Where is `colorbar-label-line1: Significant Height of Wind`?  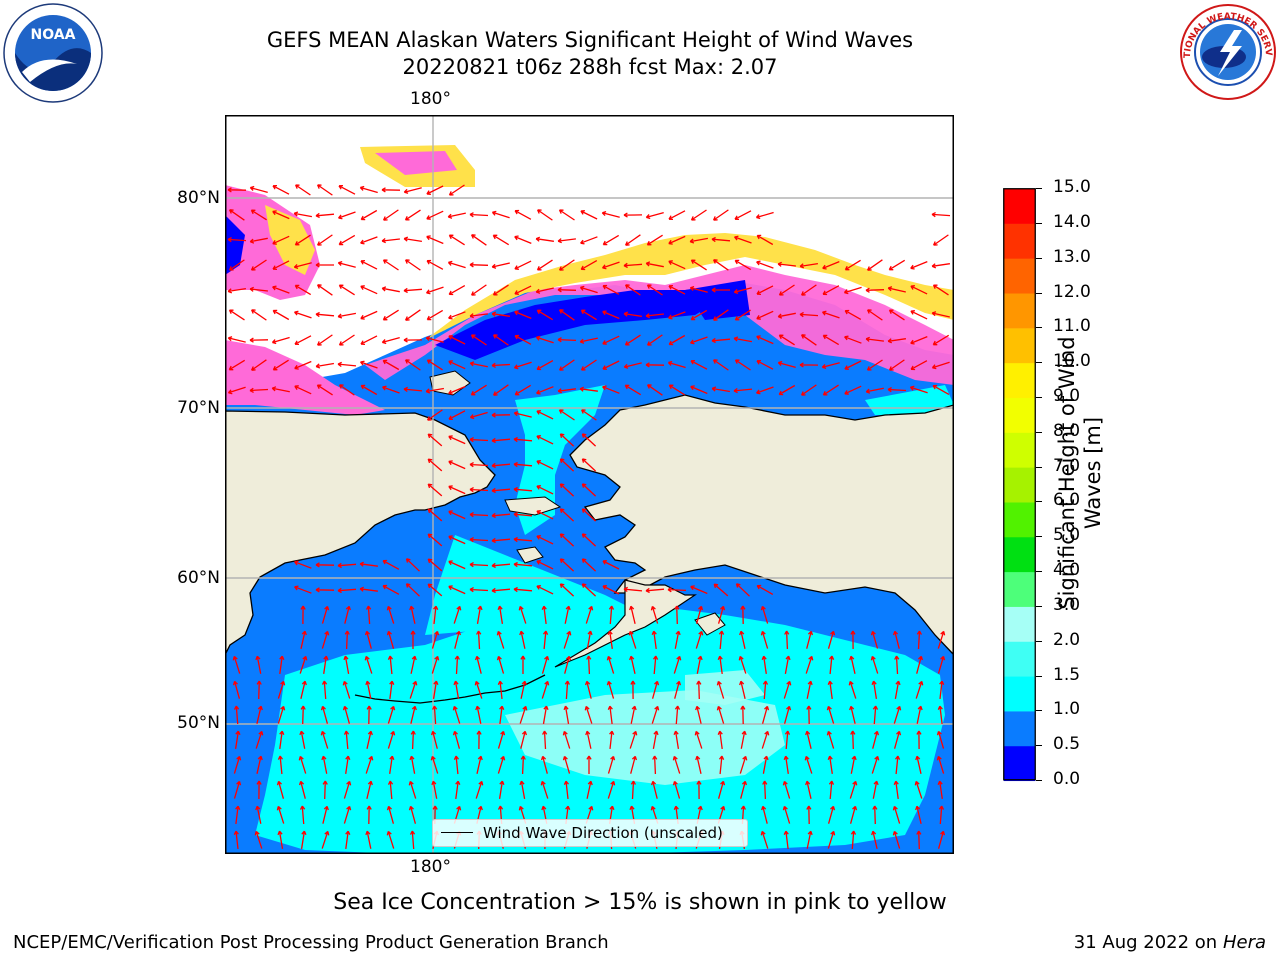 colorbar-label-line1: Significant Height of Wind is located at coordinates (1067, 473).